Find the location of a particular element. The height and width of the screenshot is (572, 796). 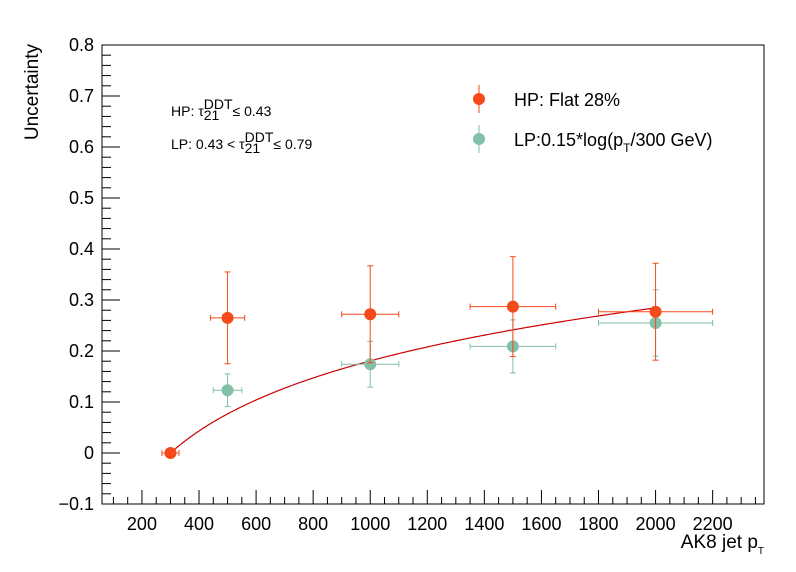

legend-label-sub: T is located at coordinates (627, 148).